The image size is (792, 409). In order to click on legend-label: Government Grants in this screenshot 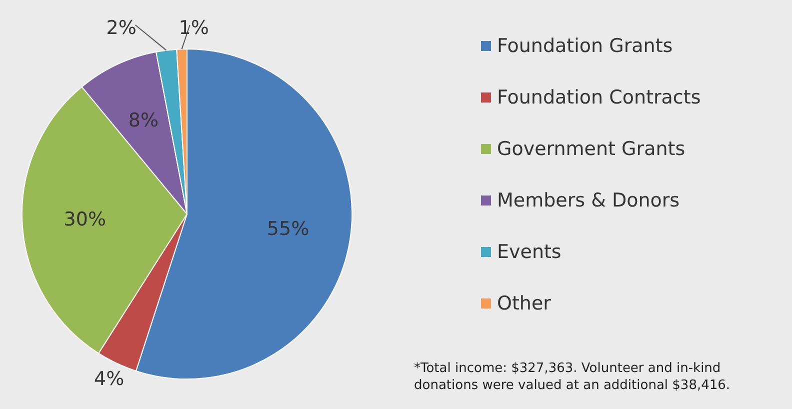, I will do `click(591, 149)`.